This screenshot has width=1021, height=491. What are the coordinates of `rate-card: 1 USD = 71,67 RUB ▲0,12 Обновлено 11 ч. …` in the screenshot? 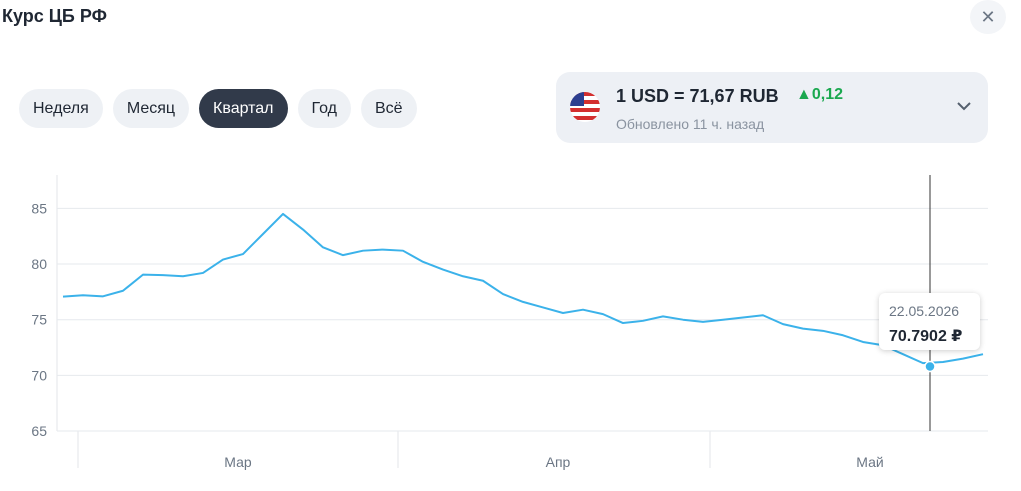 It's located at (772, 107).